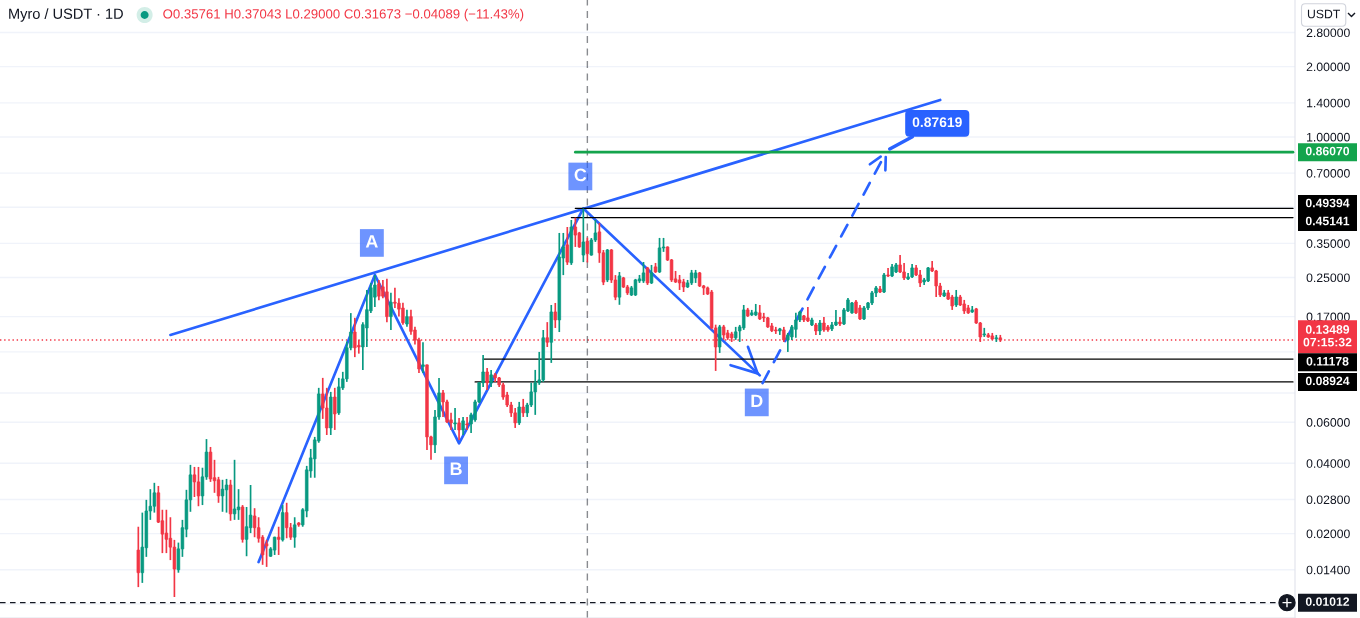 The height and width of the screenshot is (618, 1360). Describe the element at coordinates (1327, 336) in the screenshot. I see `ref-line-label: 0.13489 07:15:32` at that location.